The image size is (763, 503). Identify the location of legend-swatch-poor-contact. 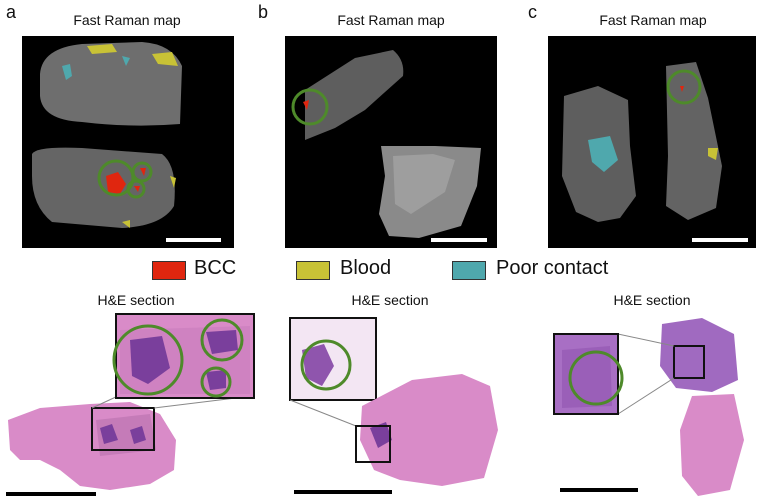
(469, 270).